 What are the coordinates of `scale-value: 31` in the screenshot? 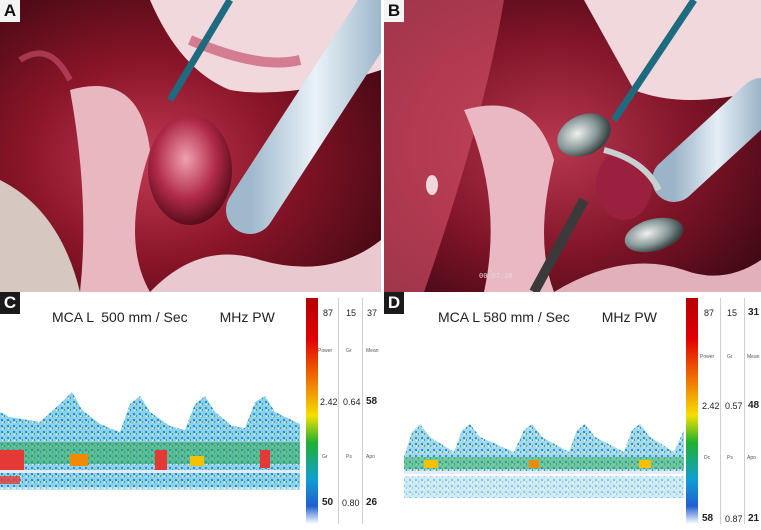 It's located at (754, 312).